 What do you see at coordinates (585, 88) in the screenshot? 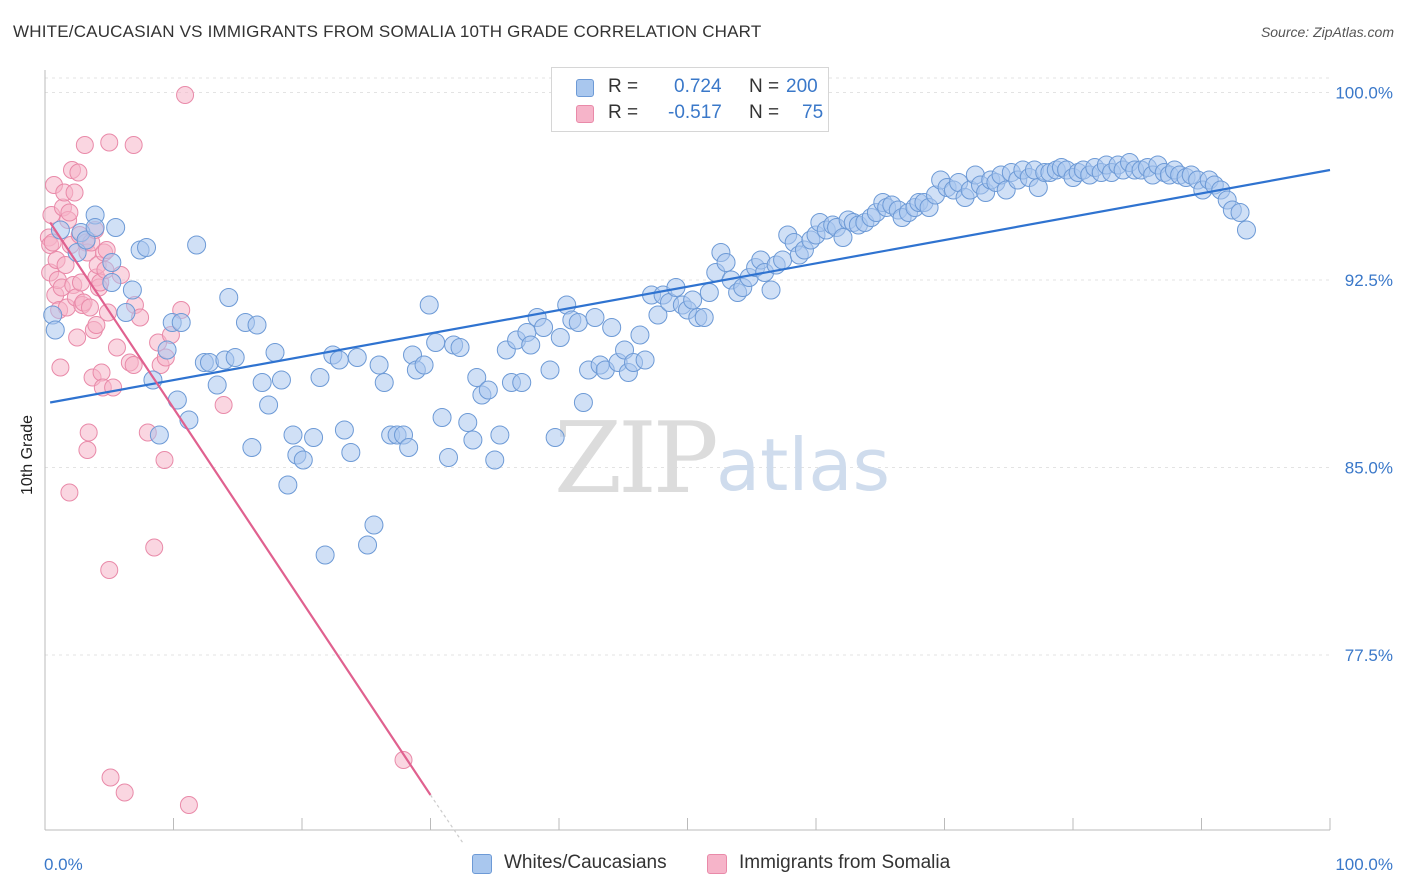
I see `legend-swatch-blue` at bounding box center [585, 88].